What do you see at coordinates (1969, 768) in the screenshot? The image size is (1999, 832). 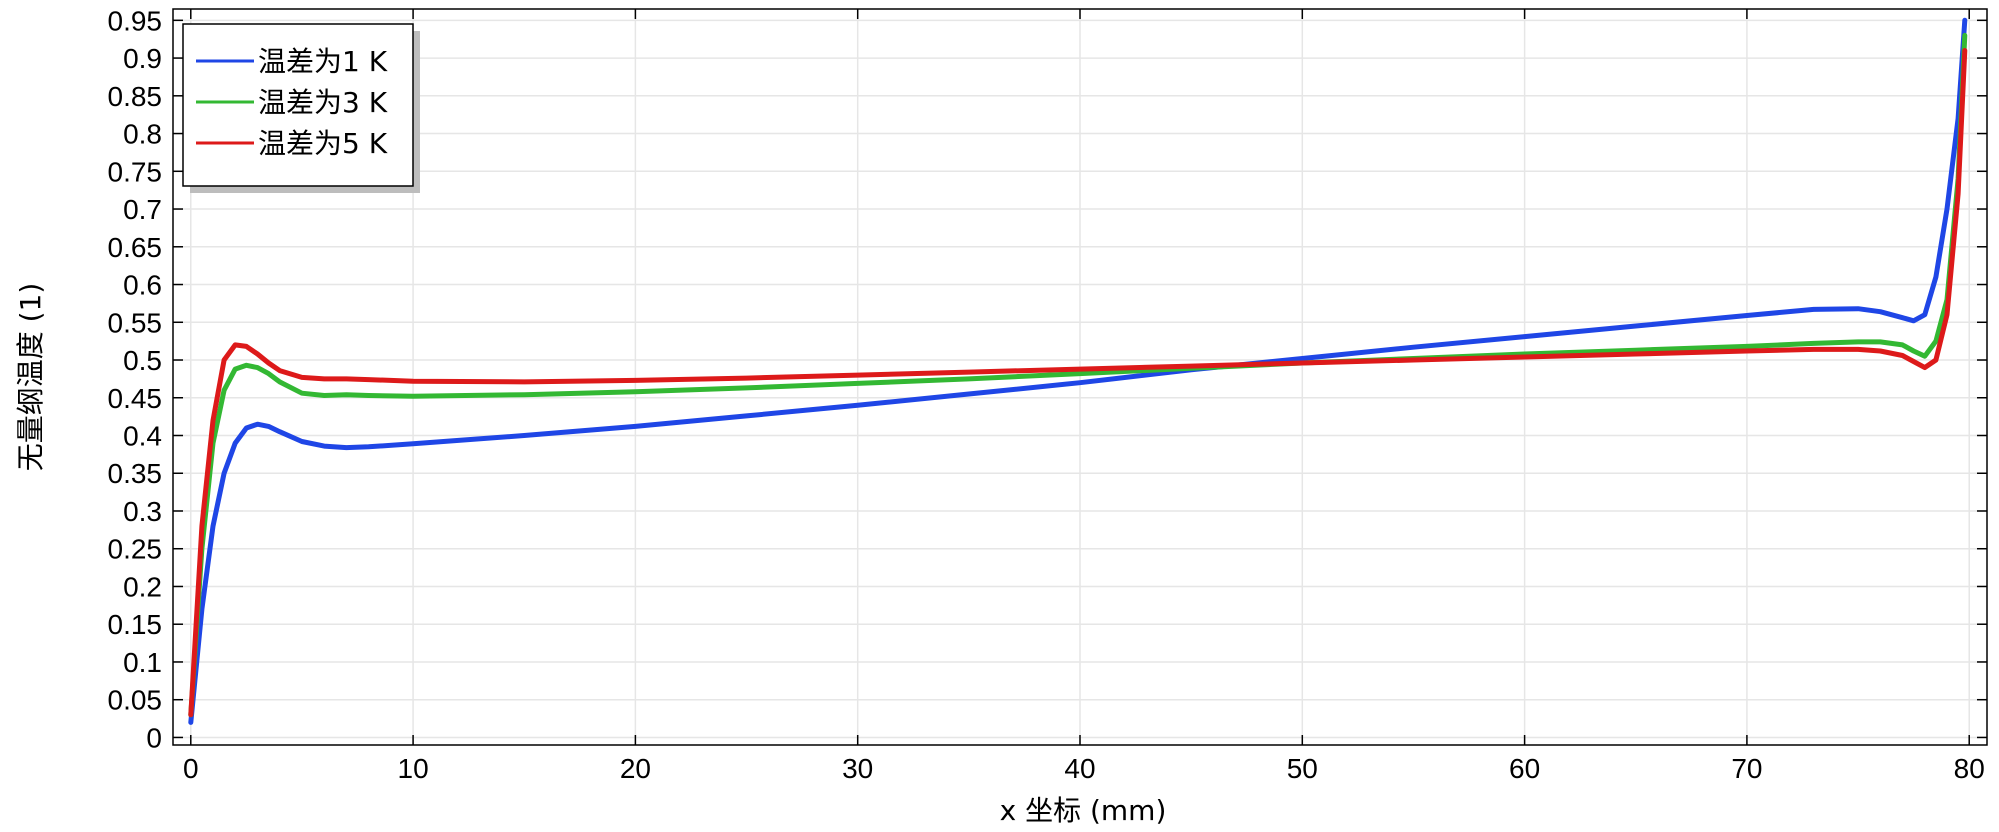 I see `x-tick-label: 80` at bounding box center [1969, 768].